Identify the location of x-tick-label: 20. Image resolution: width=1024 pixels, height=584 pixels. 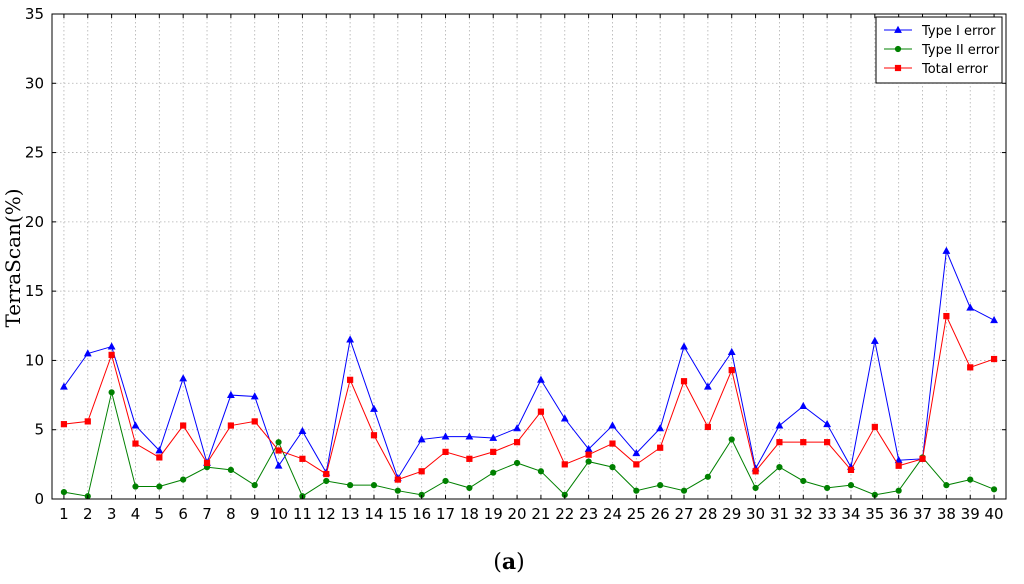
(517, 514).